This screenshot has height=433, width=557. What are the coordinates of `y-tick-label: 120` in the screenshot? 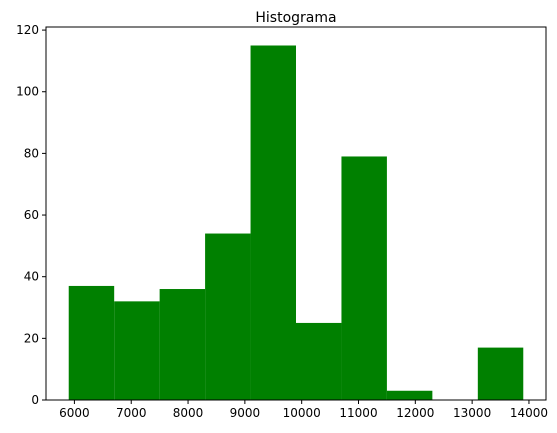 It's located at (27, 30).